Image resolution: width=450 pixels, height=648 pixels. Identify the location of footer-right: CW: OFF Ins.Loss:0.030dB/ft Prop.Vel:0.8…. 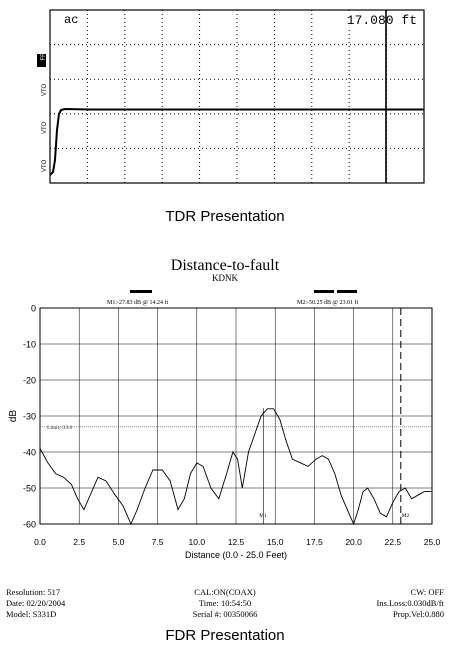
(410, 603).